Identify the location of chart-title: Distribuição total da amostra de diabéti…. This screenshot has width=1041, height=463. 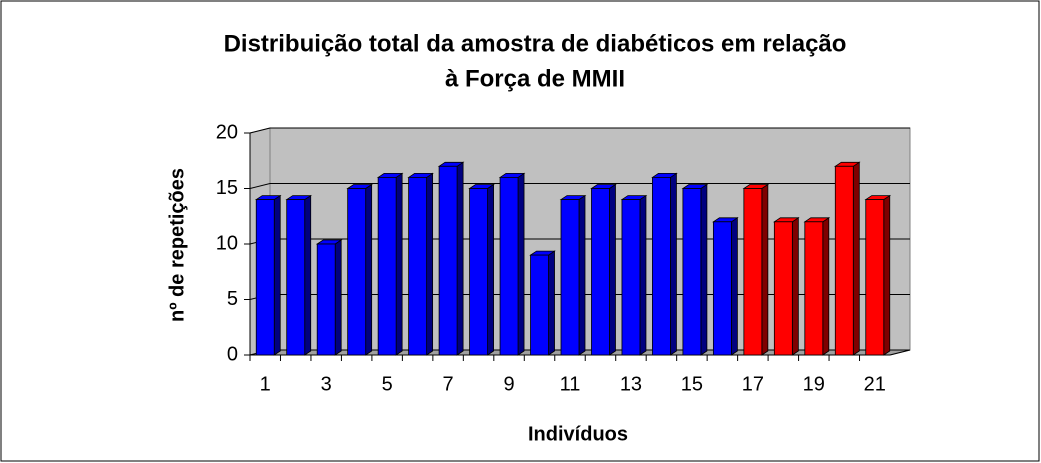
(535, 43).